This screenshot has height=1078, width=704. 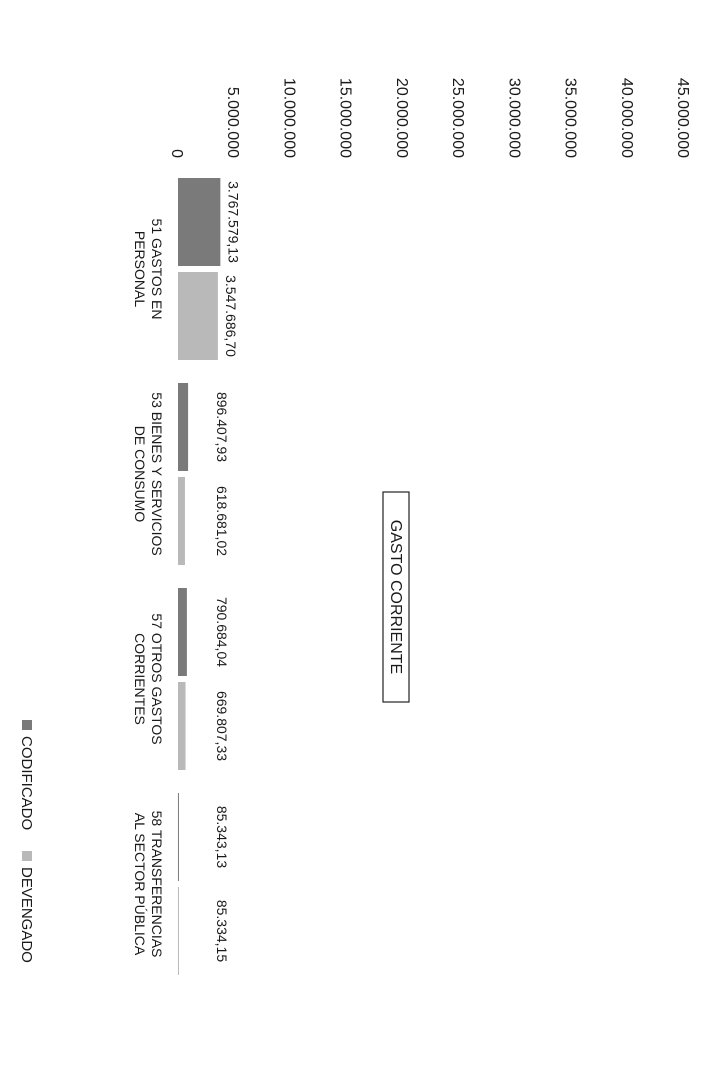 I want to click on legend-label: DEVENGADO, so click(x=26, y=915).